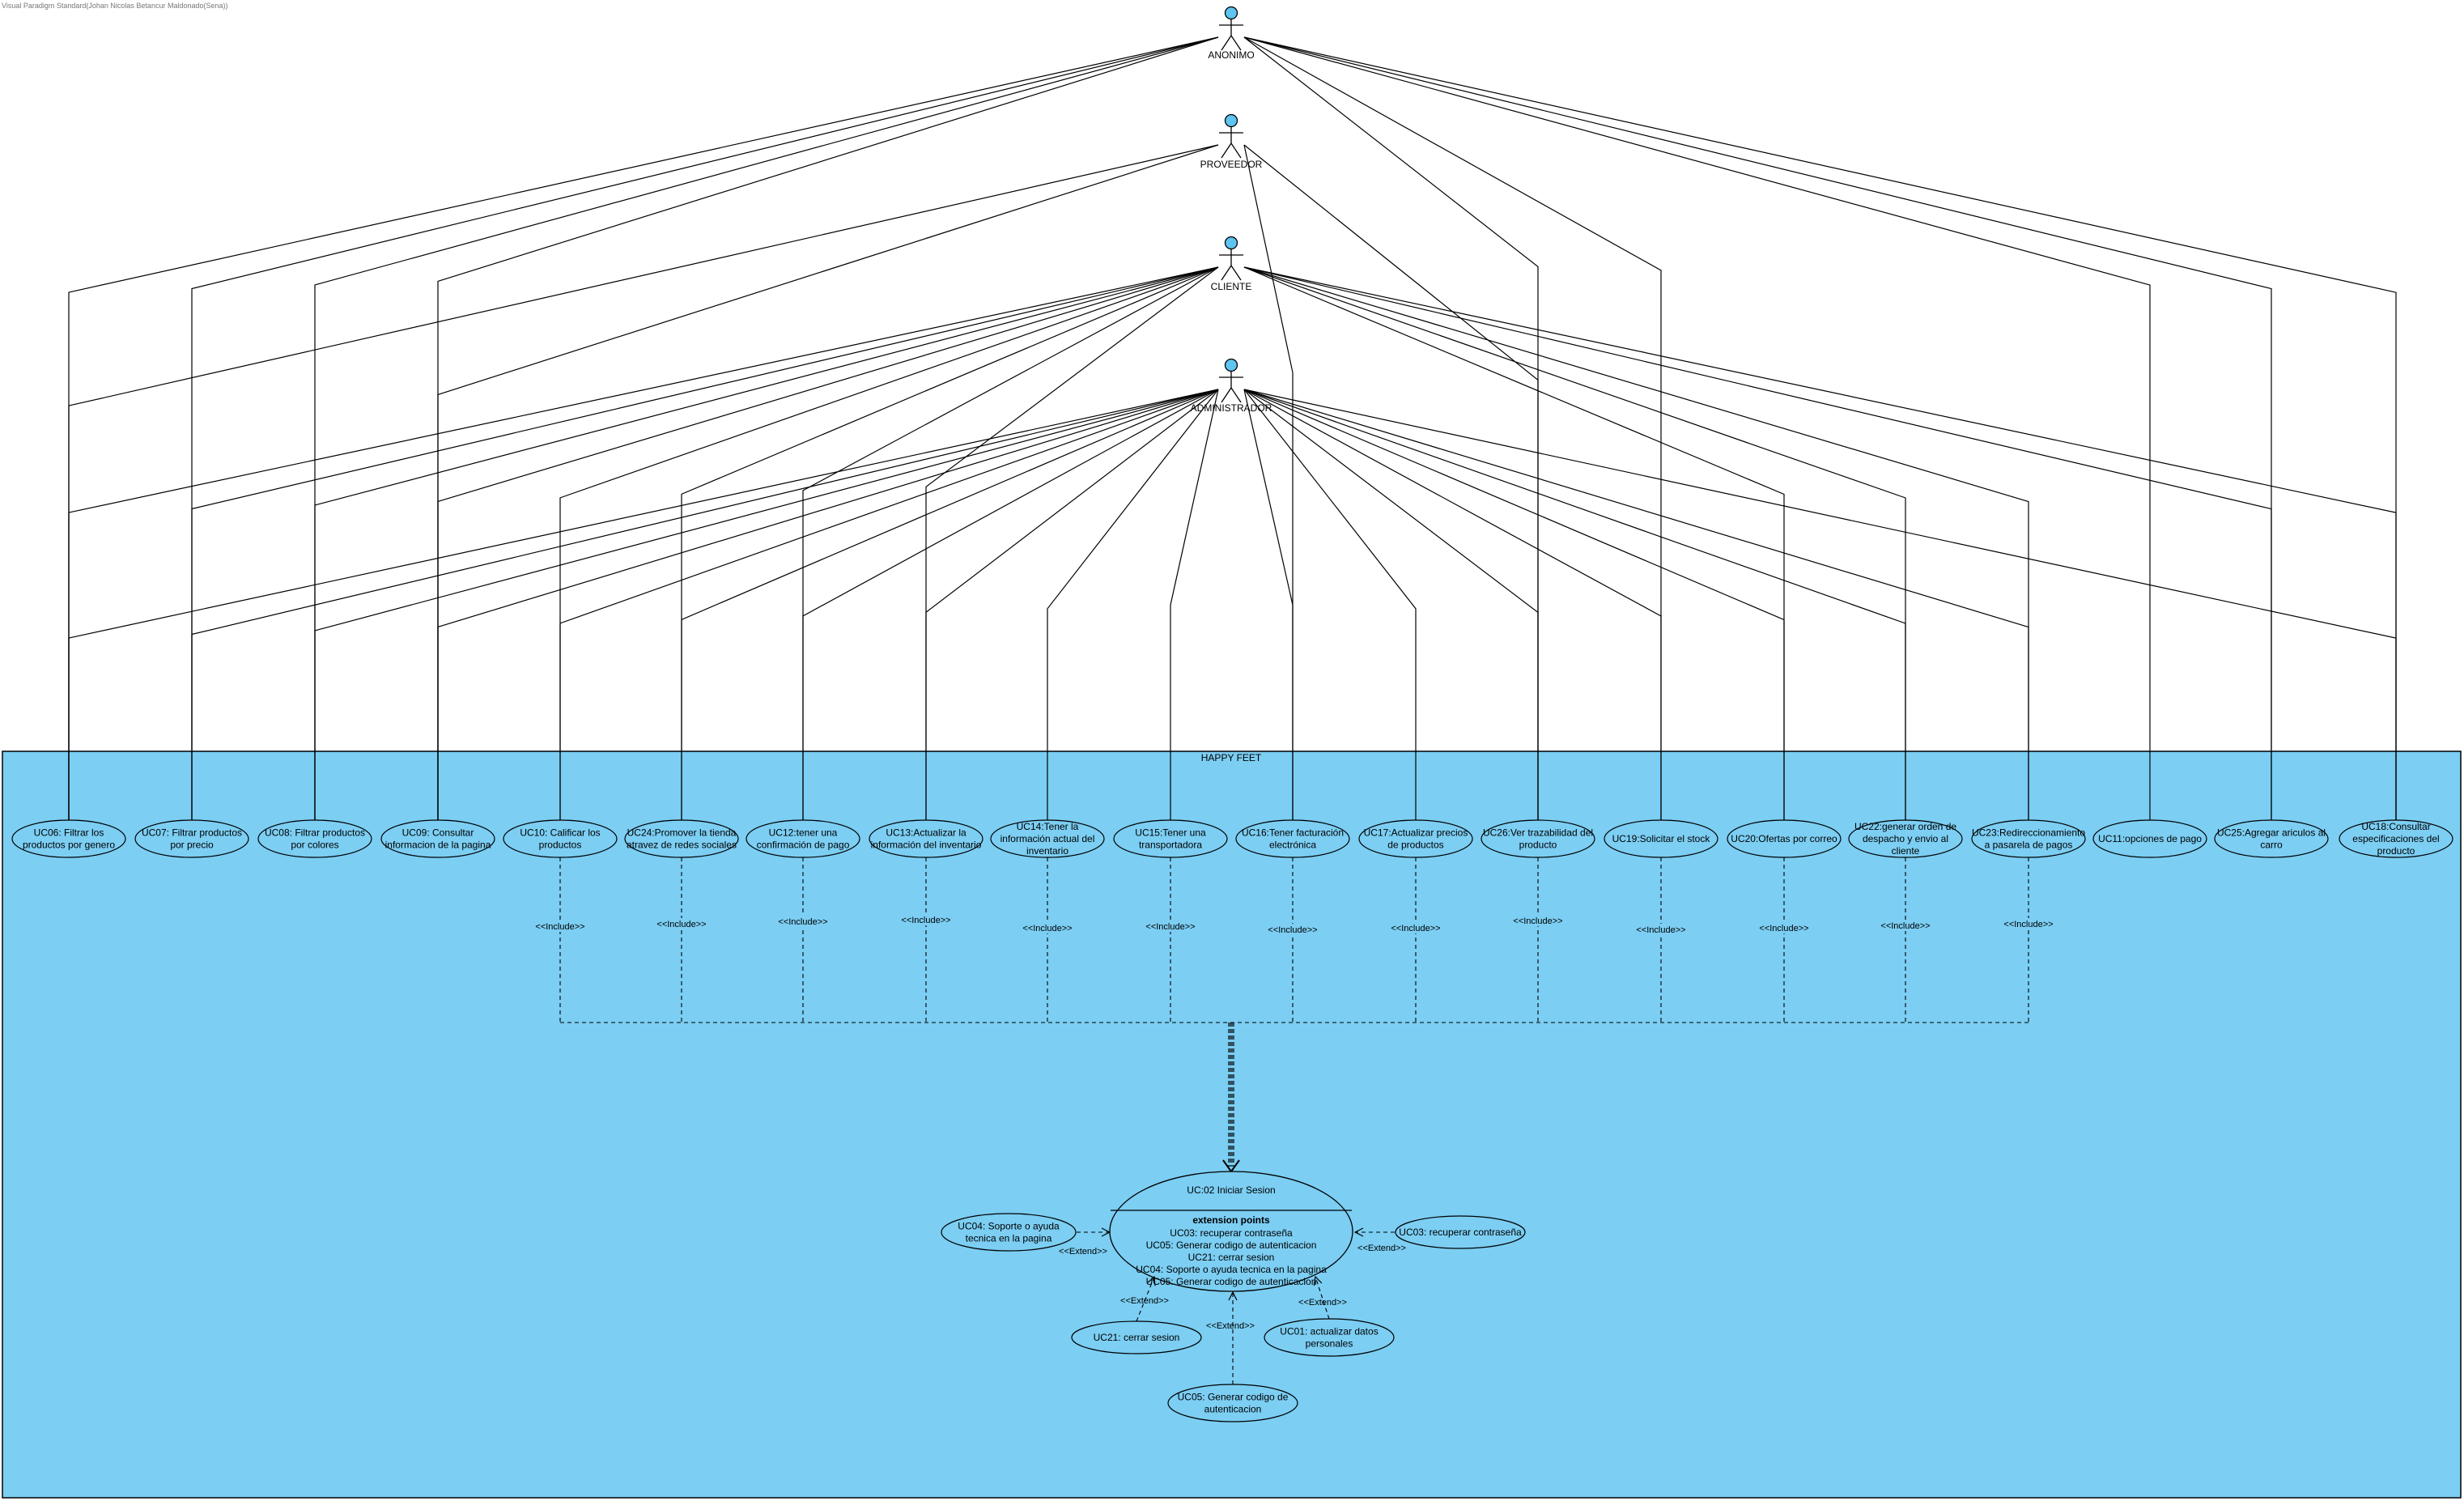 The image size is (2464, 1501). I want to click on use-case-label: electrónica, so click(1293, 845).